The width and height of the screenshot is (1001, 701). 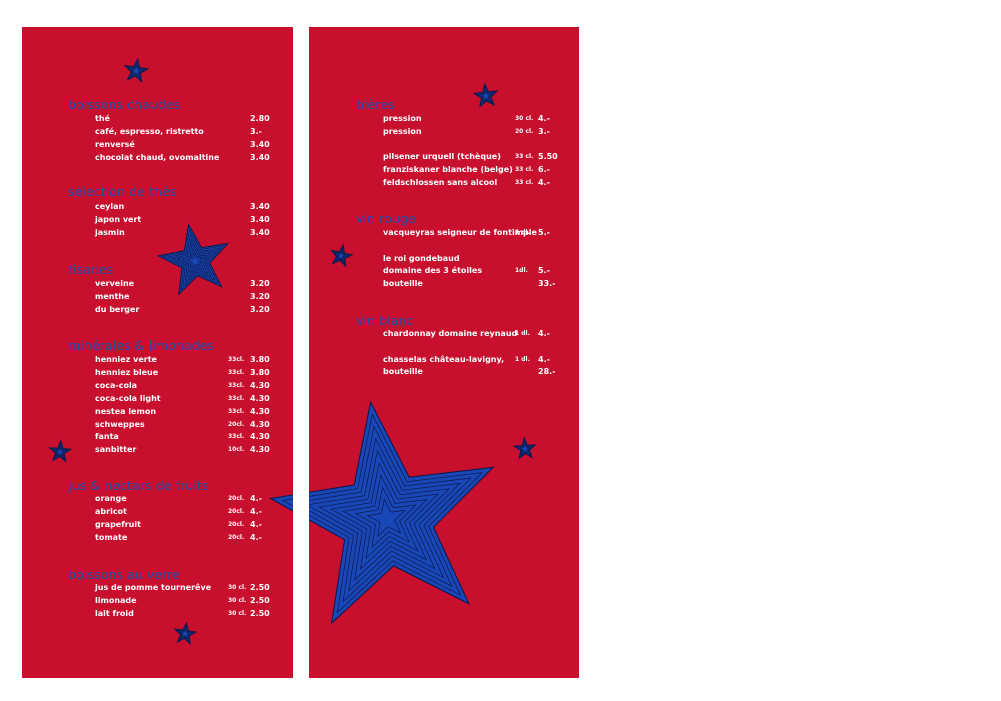 What do you see at coordinates (544, 170) in the screenshot?
I see `item-price: 6.-` at bounding box center [544, 170].